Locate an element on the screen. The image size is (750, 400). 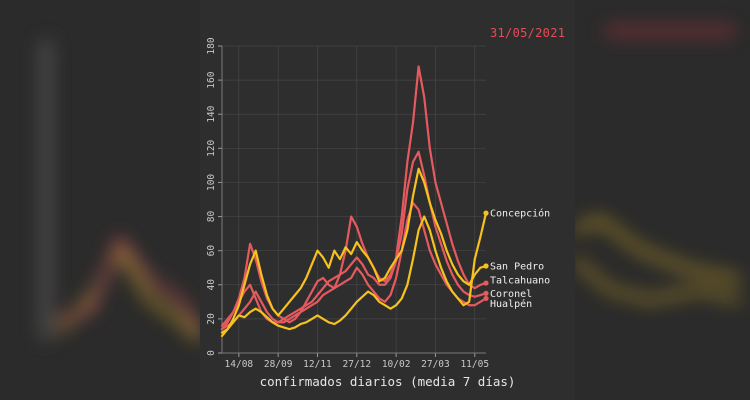
y-tick-label: 180 is located at coordinates (211, 45).